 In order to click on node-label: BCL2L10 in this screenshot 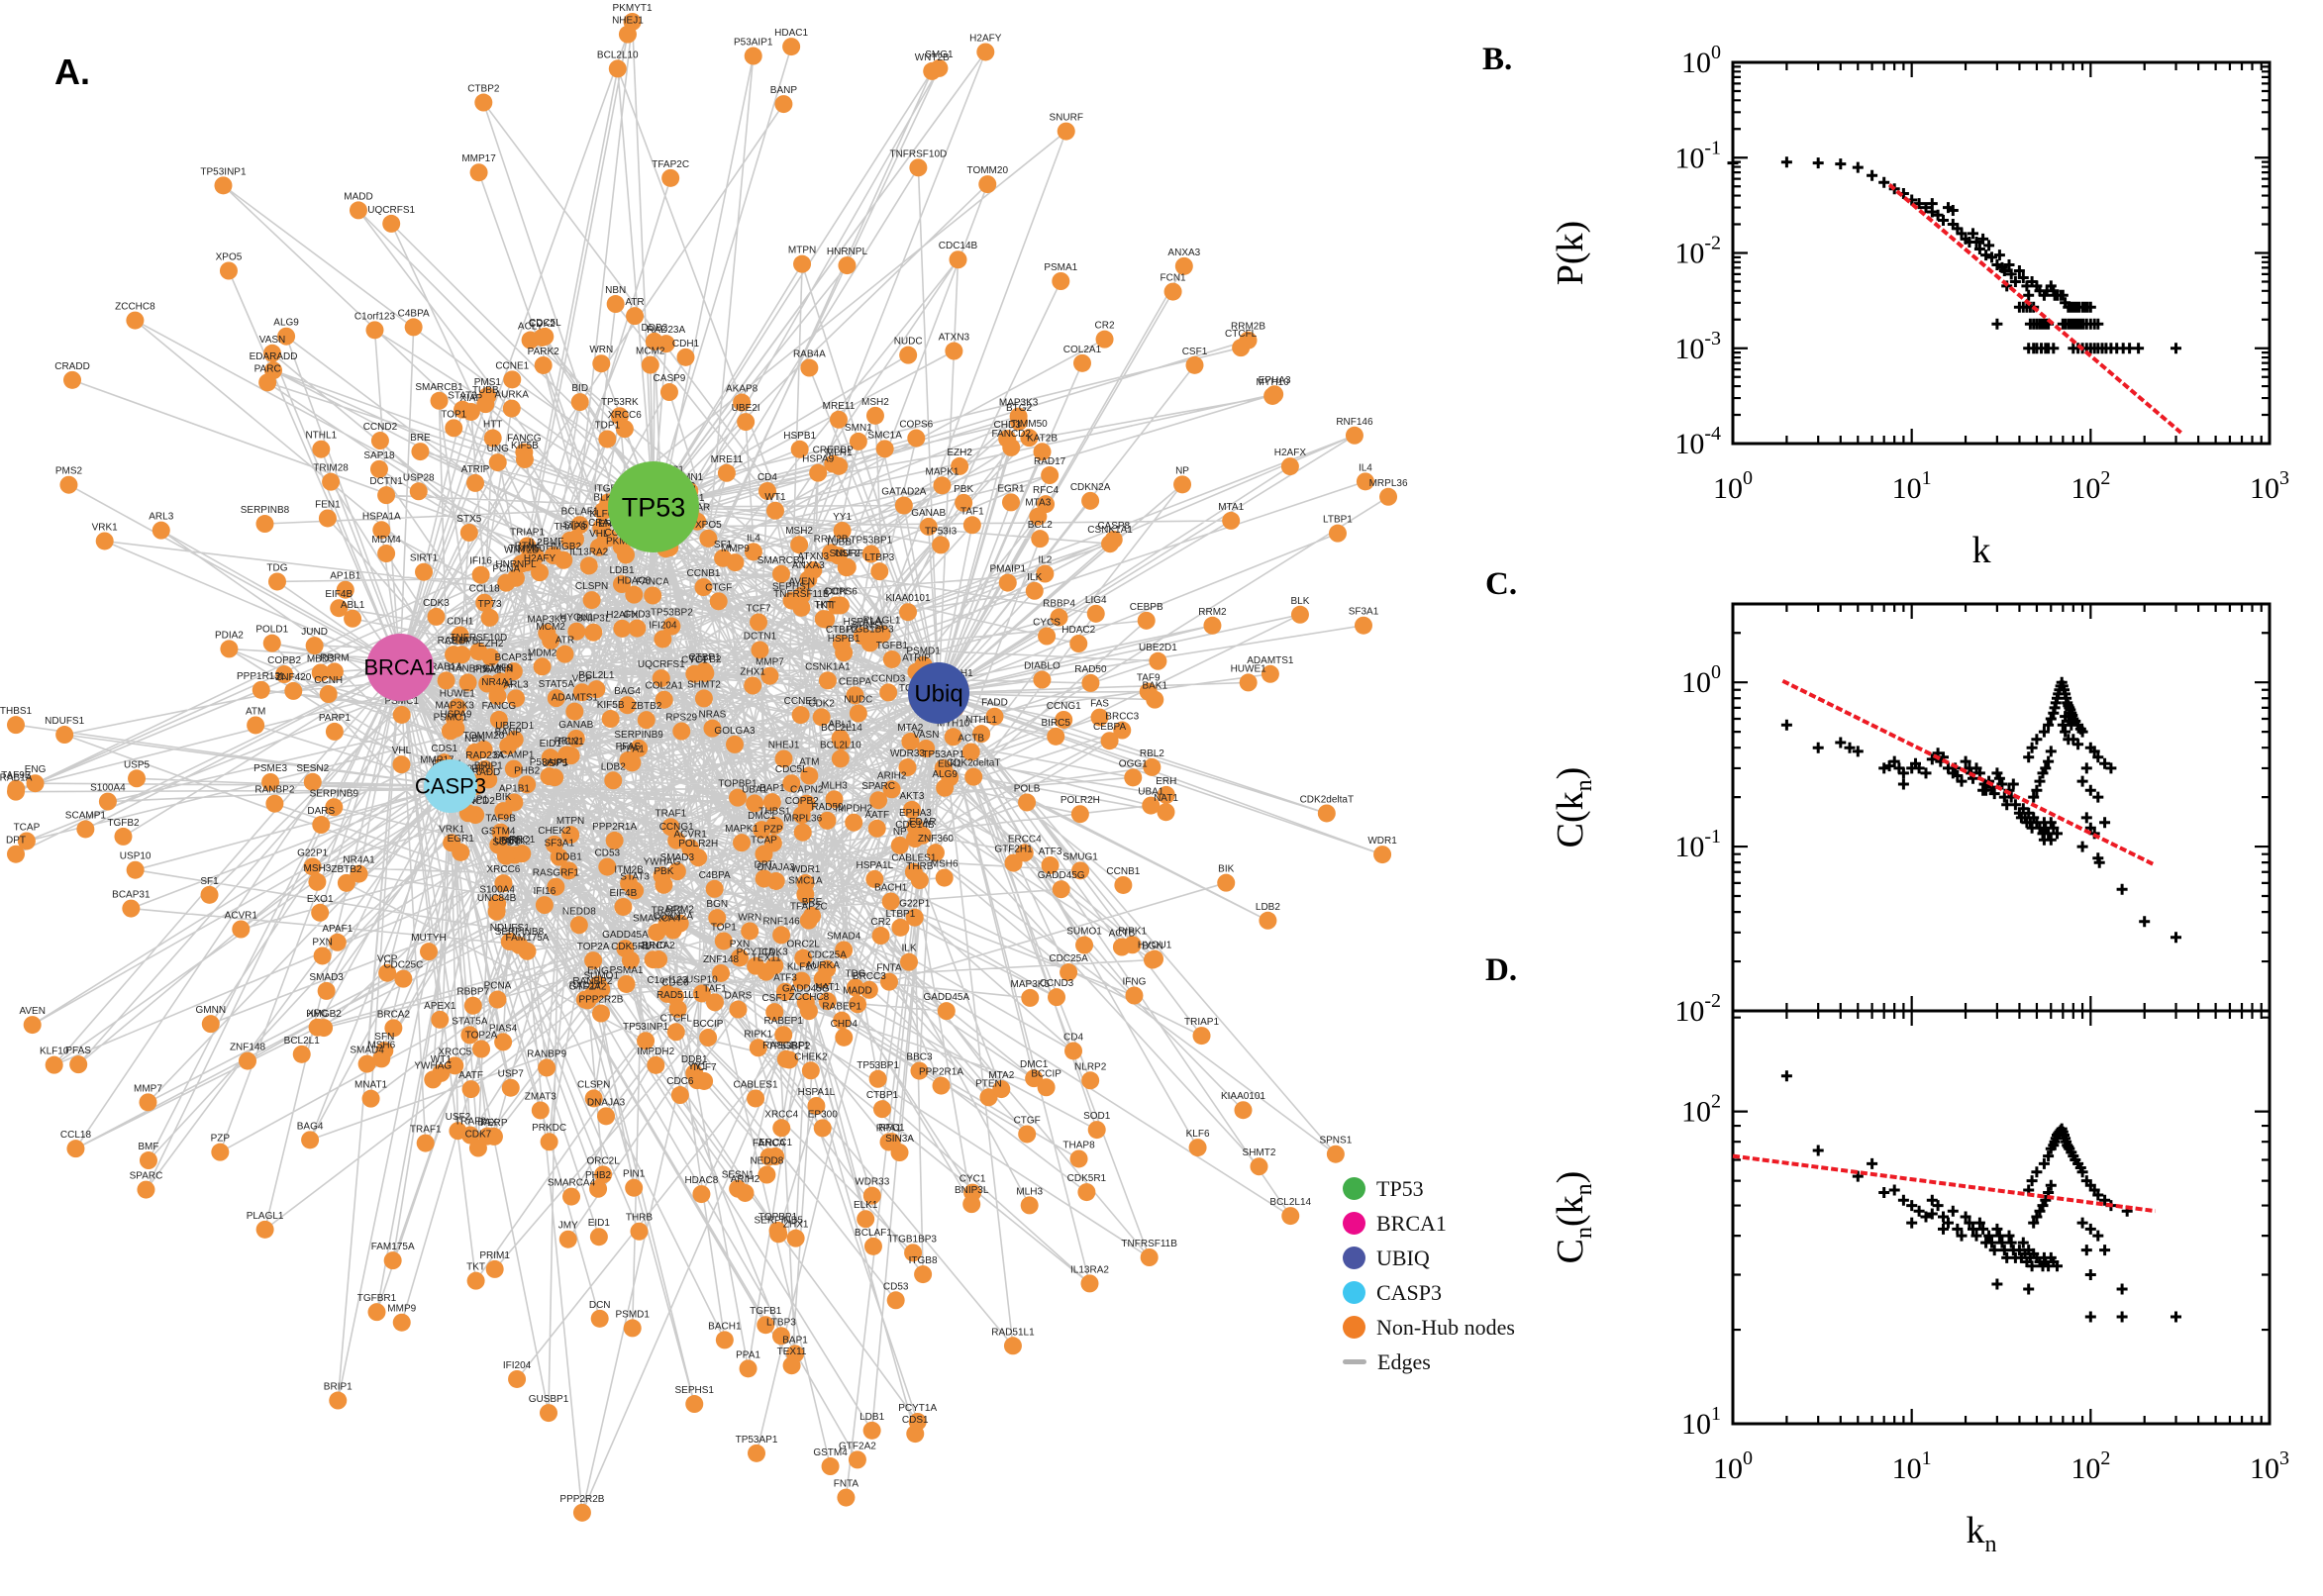, I will do `click(618, 55)`.